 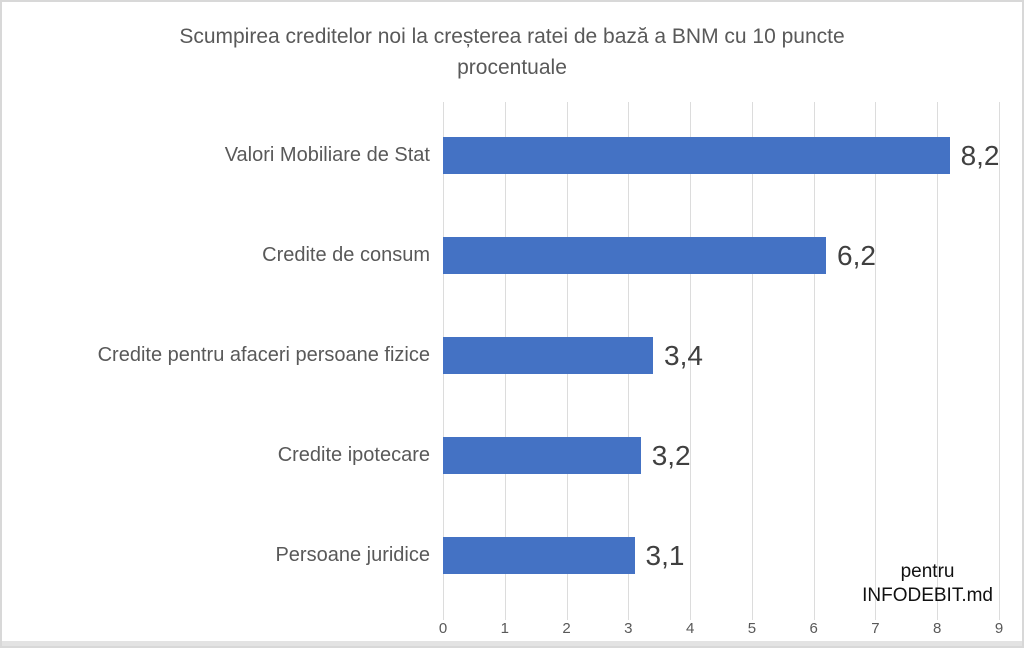 What do you see at coordinates (752, 628) in the screenshot?
I see `x-tick-label: 5` at bounding box center [752, 628].